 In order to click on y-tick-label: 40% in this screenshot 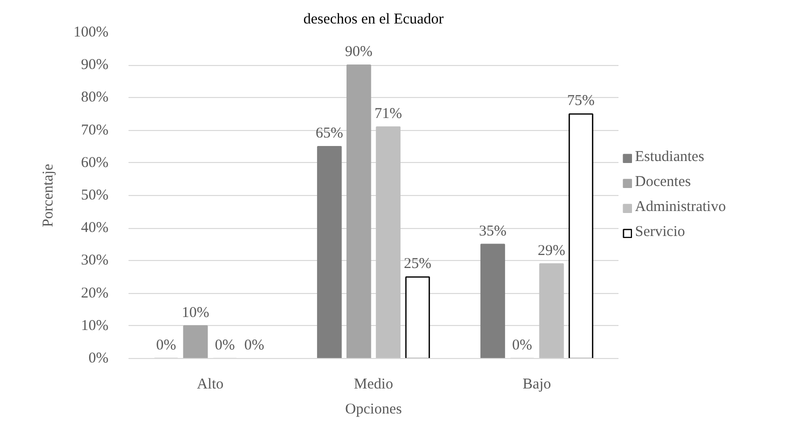, I will do `click(95, 228)`.